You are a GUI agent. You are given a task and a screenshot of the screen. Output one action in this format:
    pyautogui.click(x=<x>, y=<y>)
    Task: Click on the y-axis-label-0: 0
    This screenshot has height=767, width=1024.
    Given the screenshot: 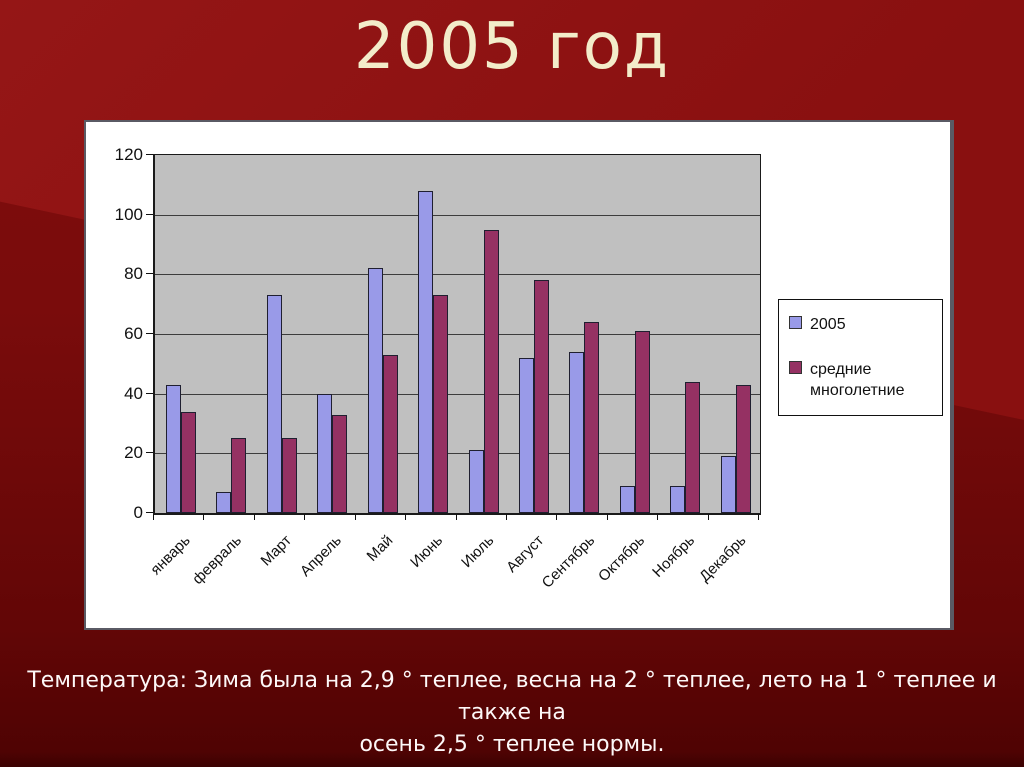 What is the action you would take?
    pyautogui.click(x=138, y=512)
    